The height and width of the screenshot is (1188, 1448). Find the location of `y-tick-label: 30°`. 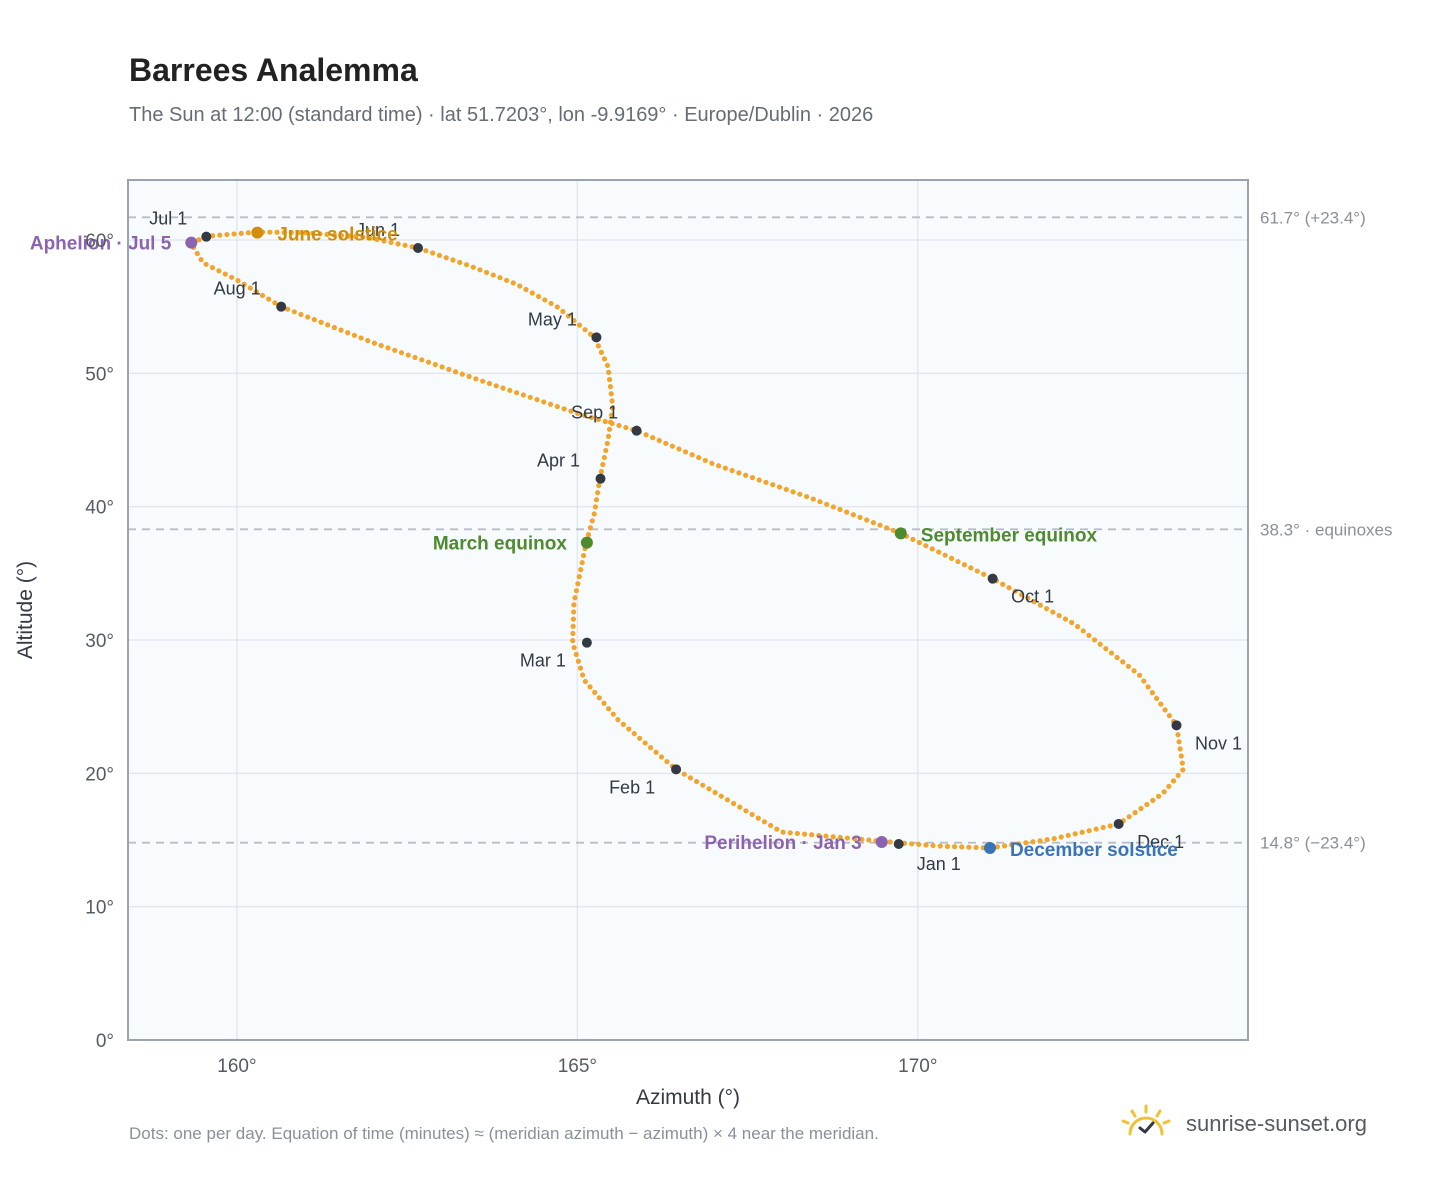

y-tick-label: 30° is located at coordinates (99, 641).